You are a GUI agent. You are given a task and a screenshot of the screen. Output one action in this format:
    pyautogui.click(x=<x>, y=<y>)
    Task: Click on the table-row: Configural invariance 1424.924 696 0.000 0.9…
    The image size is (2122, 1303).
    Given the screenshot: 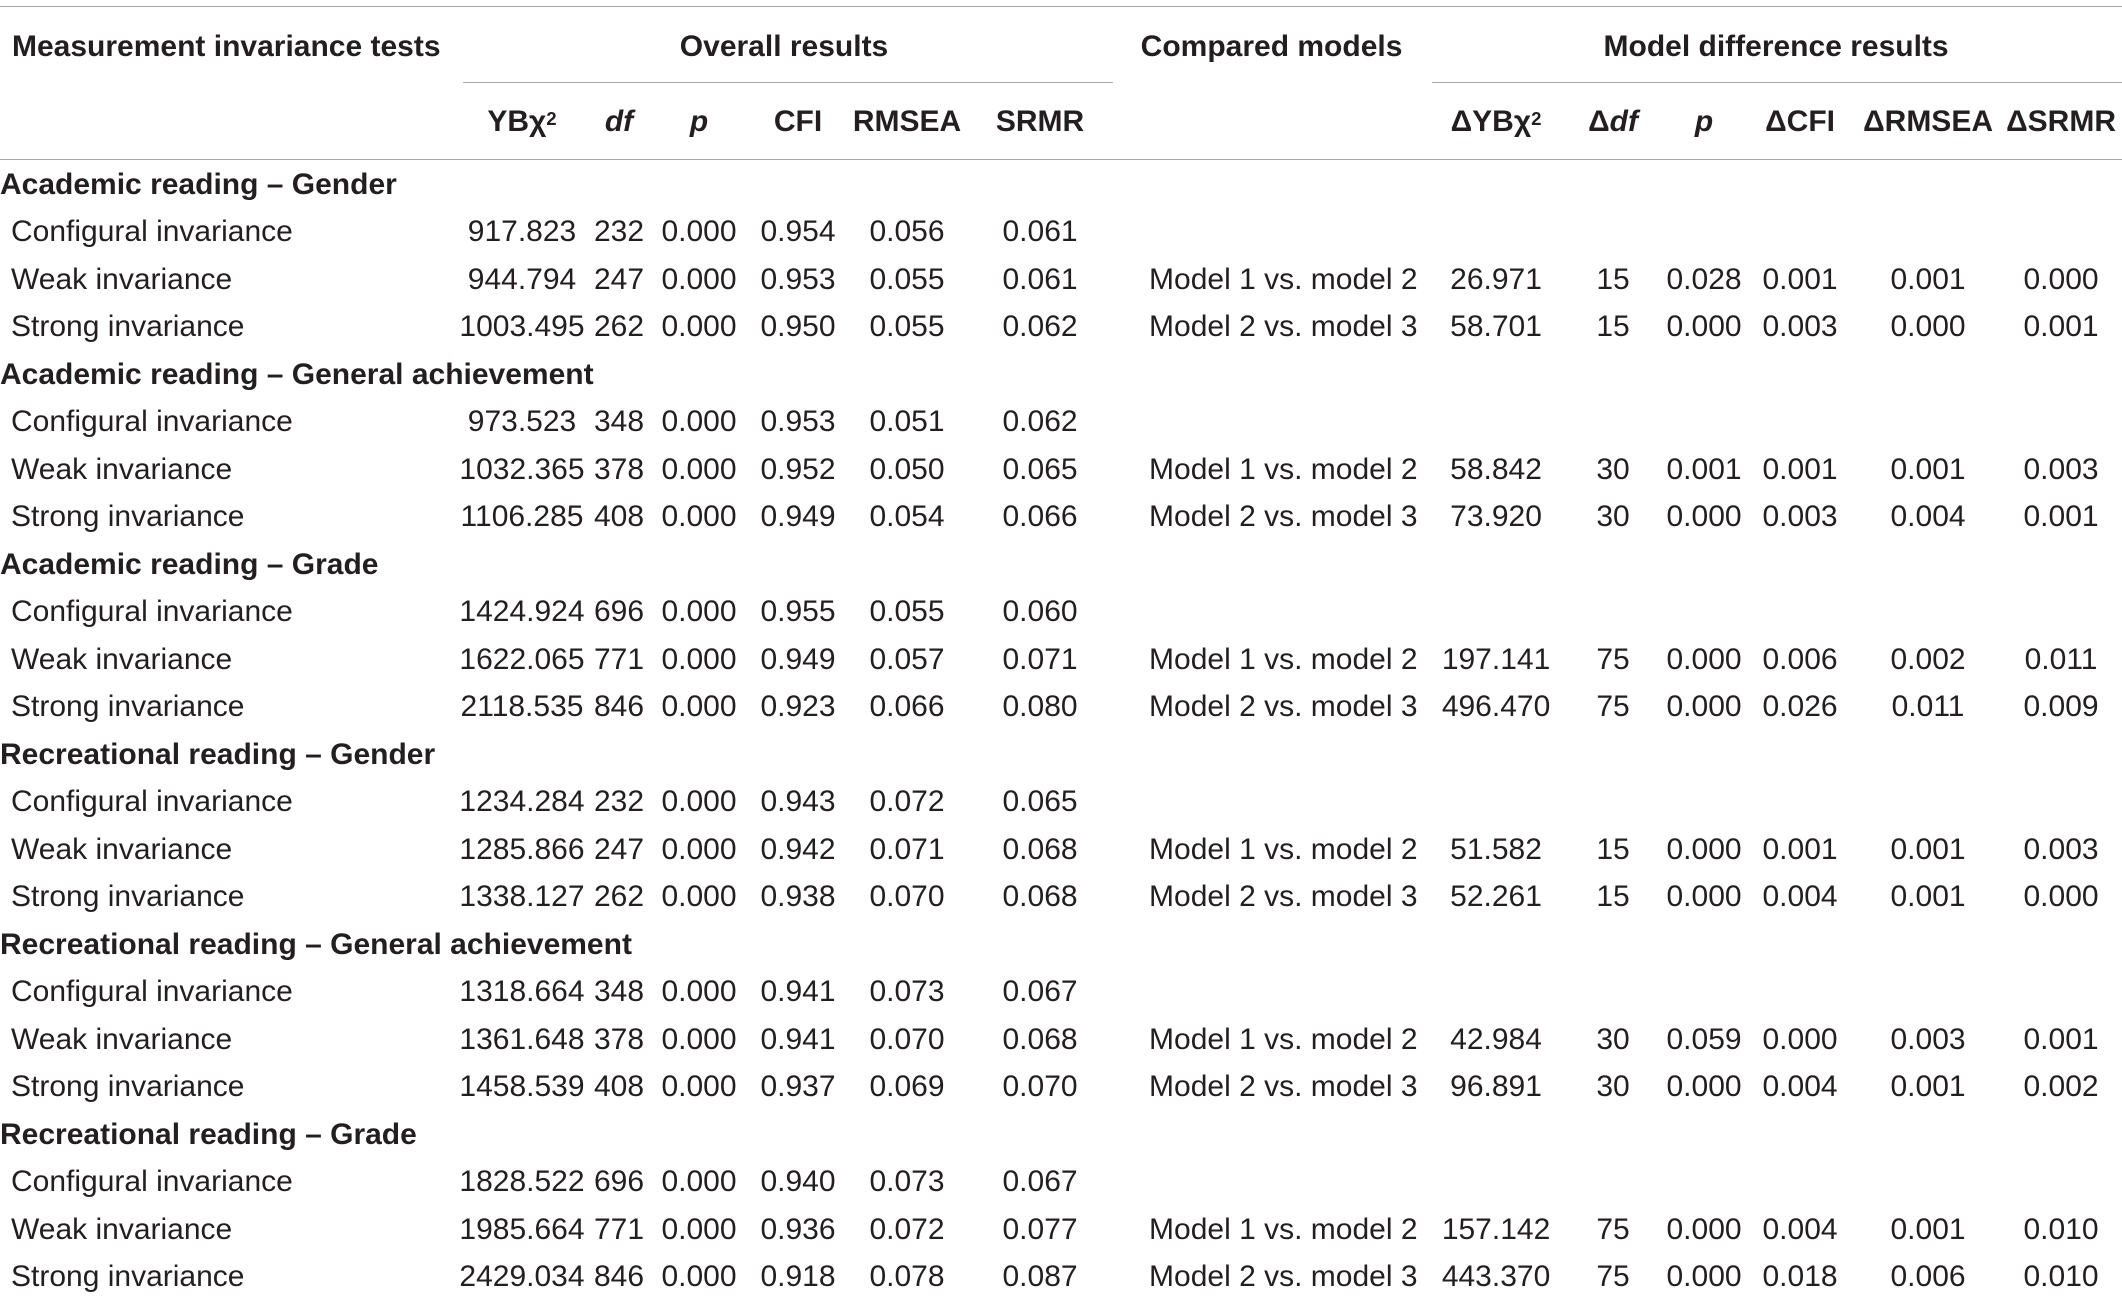 What is the action you would take?
    pyautogui.click(x=1061, y=613)
    